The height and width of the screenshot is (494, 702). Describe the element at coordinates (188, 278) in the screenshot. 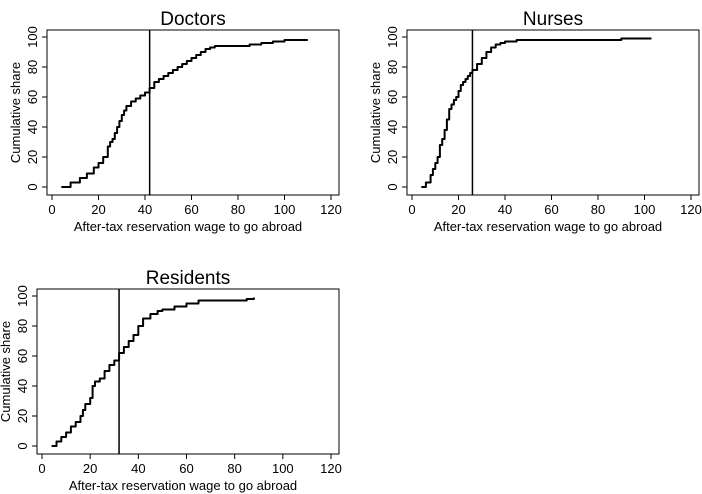

I see `chart-title: Residents` at that location.